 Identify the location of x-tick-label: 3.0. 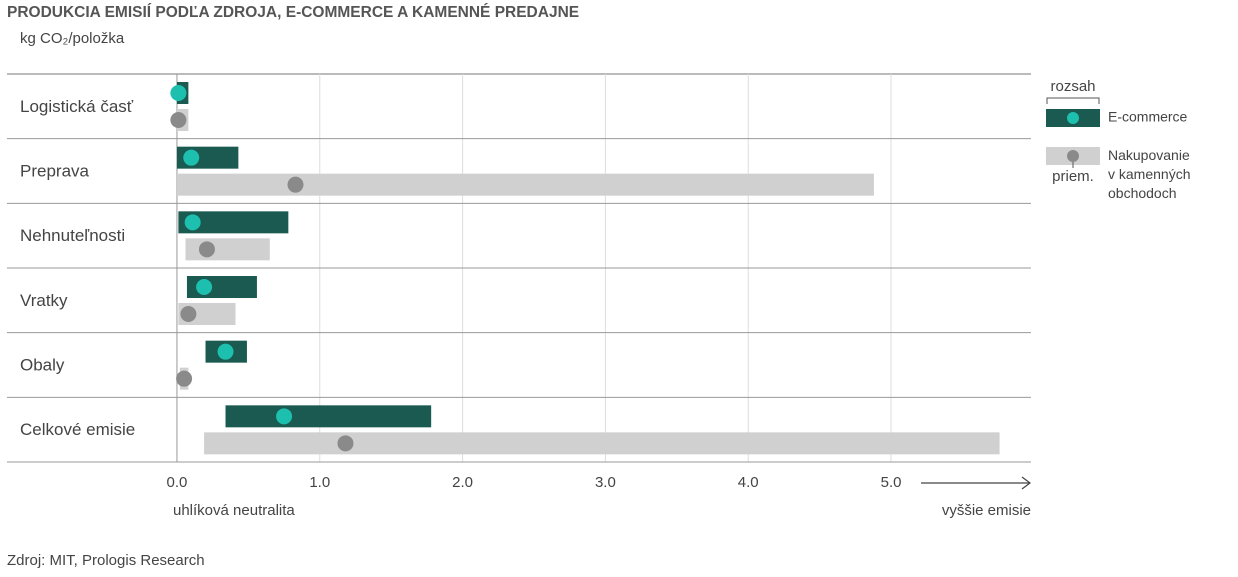
(605, 482).